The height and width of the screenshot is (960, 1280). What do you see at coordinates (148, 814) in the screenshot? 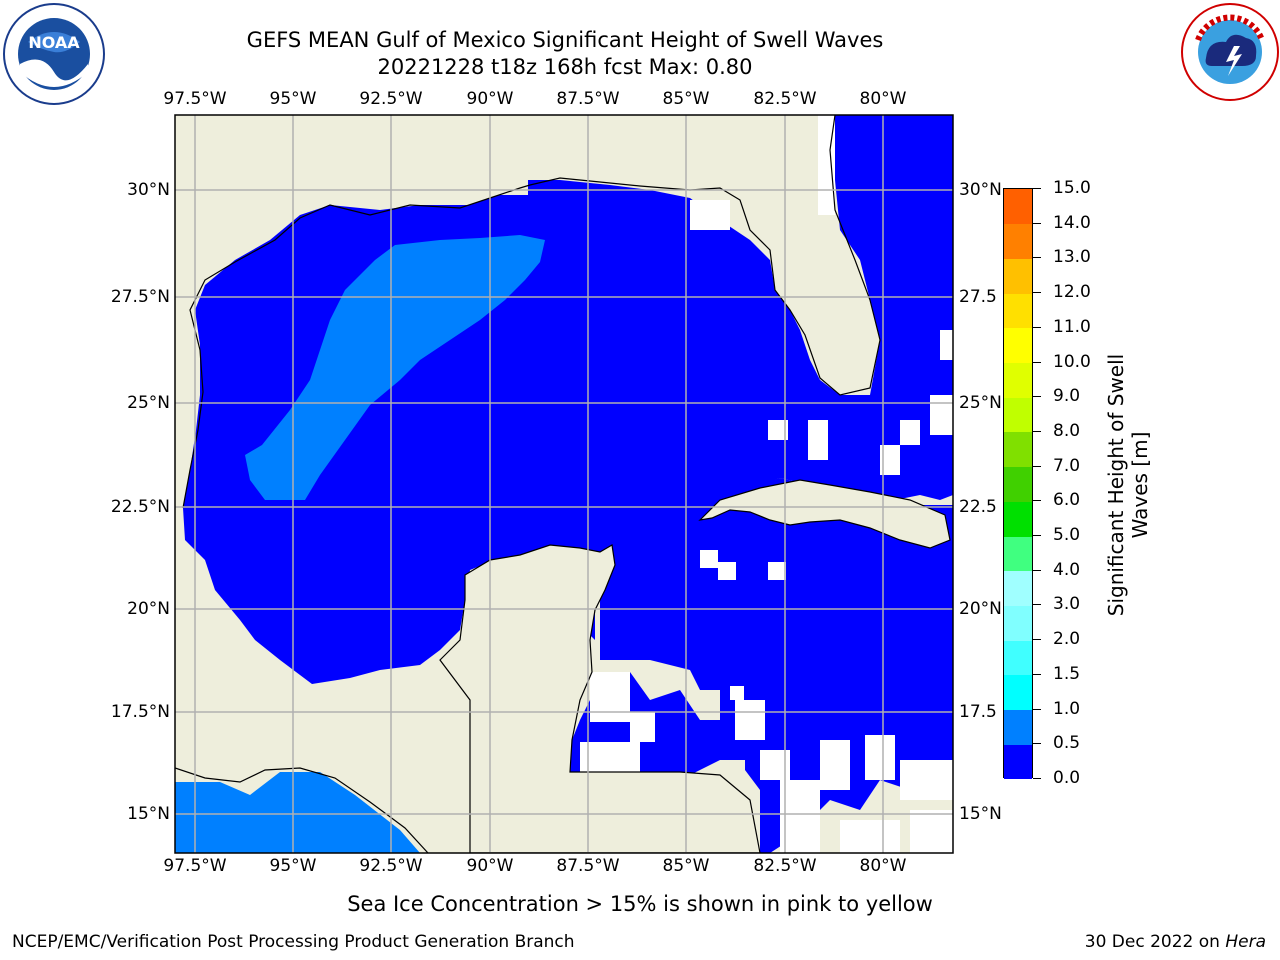
I see `lat-label-left: 15°N` at bounding box center [148, 814].